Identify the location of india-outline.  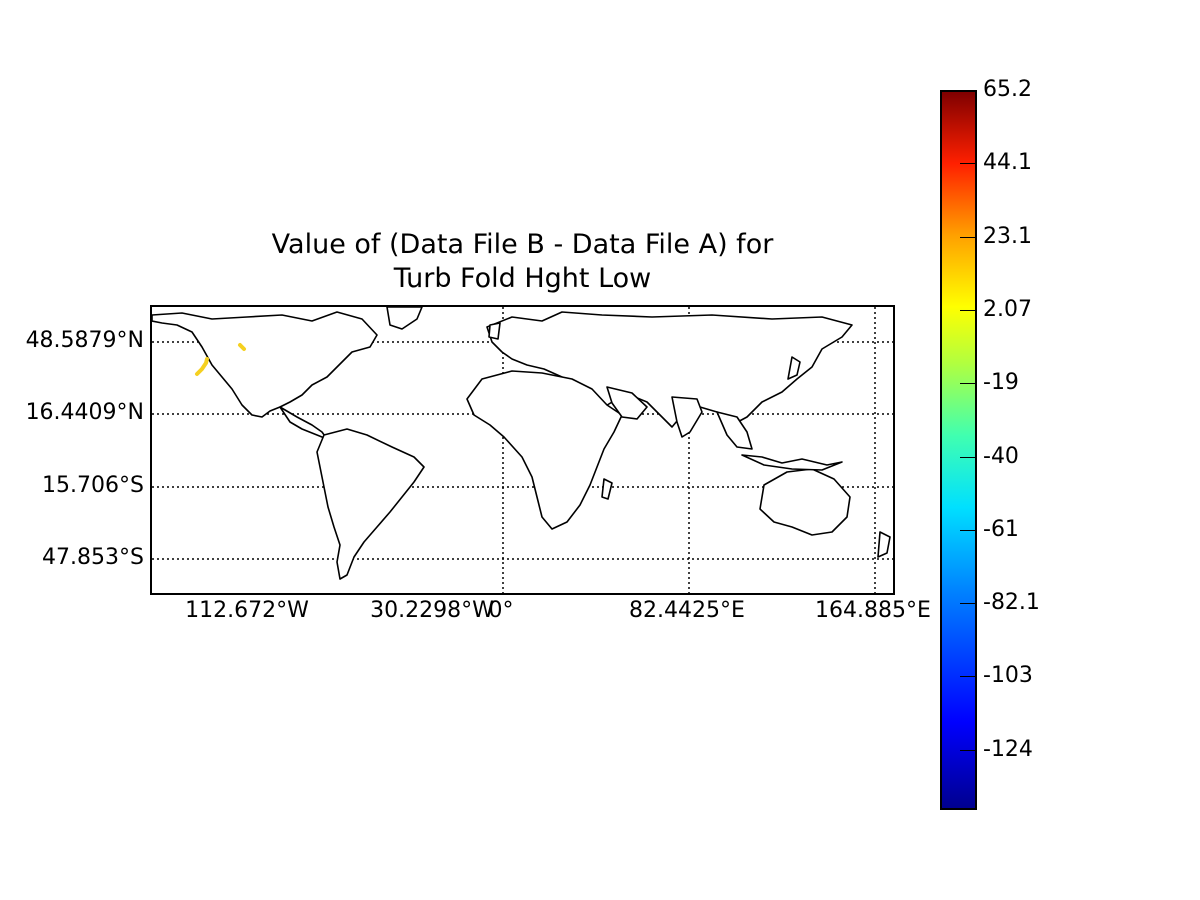
(687, 417).